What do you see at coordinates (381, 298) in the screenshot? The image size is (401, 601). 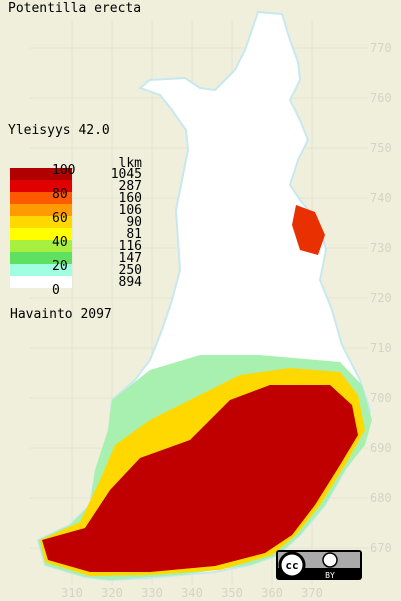 I see `y-label: 720` at bounding box center [381, 298].